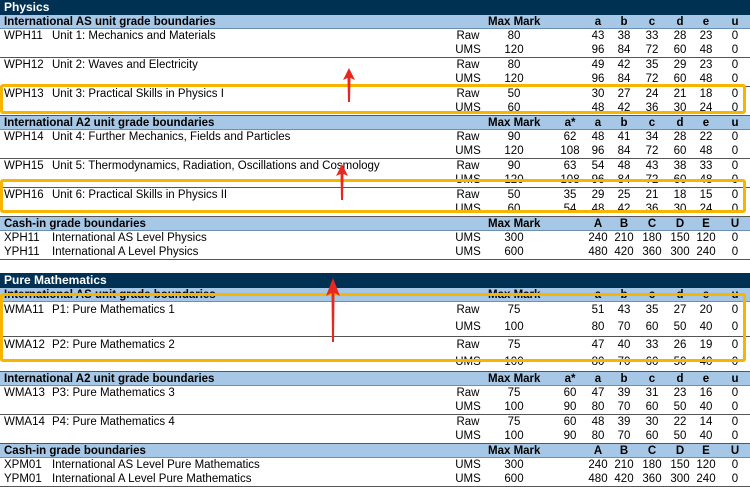 The height and width of the screenshot is (487, 750). What do you see at coordinates (624, 436) in the screenshot?
I see `grade-boundary-value: 70` at bounding box center [624, 436].